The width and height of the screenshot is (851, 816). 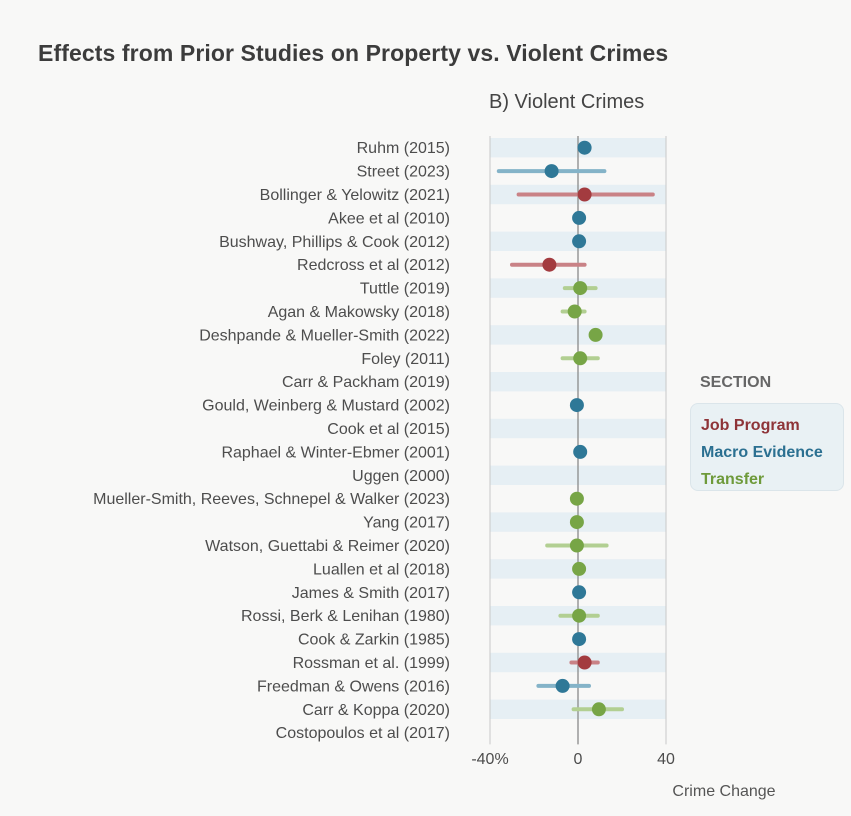 I want to click on x-axis-label: Crime Change, so click(x=723, y=791).